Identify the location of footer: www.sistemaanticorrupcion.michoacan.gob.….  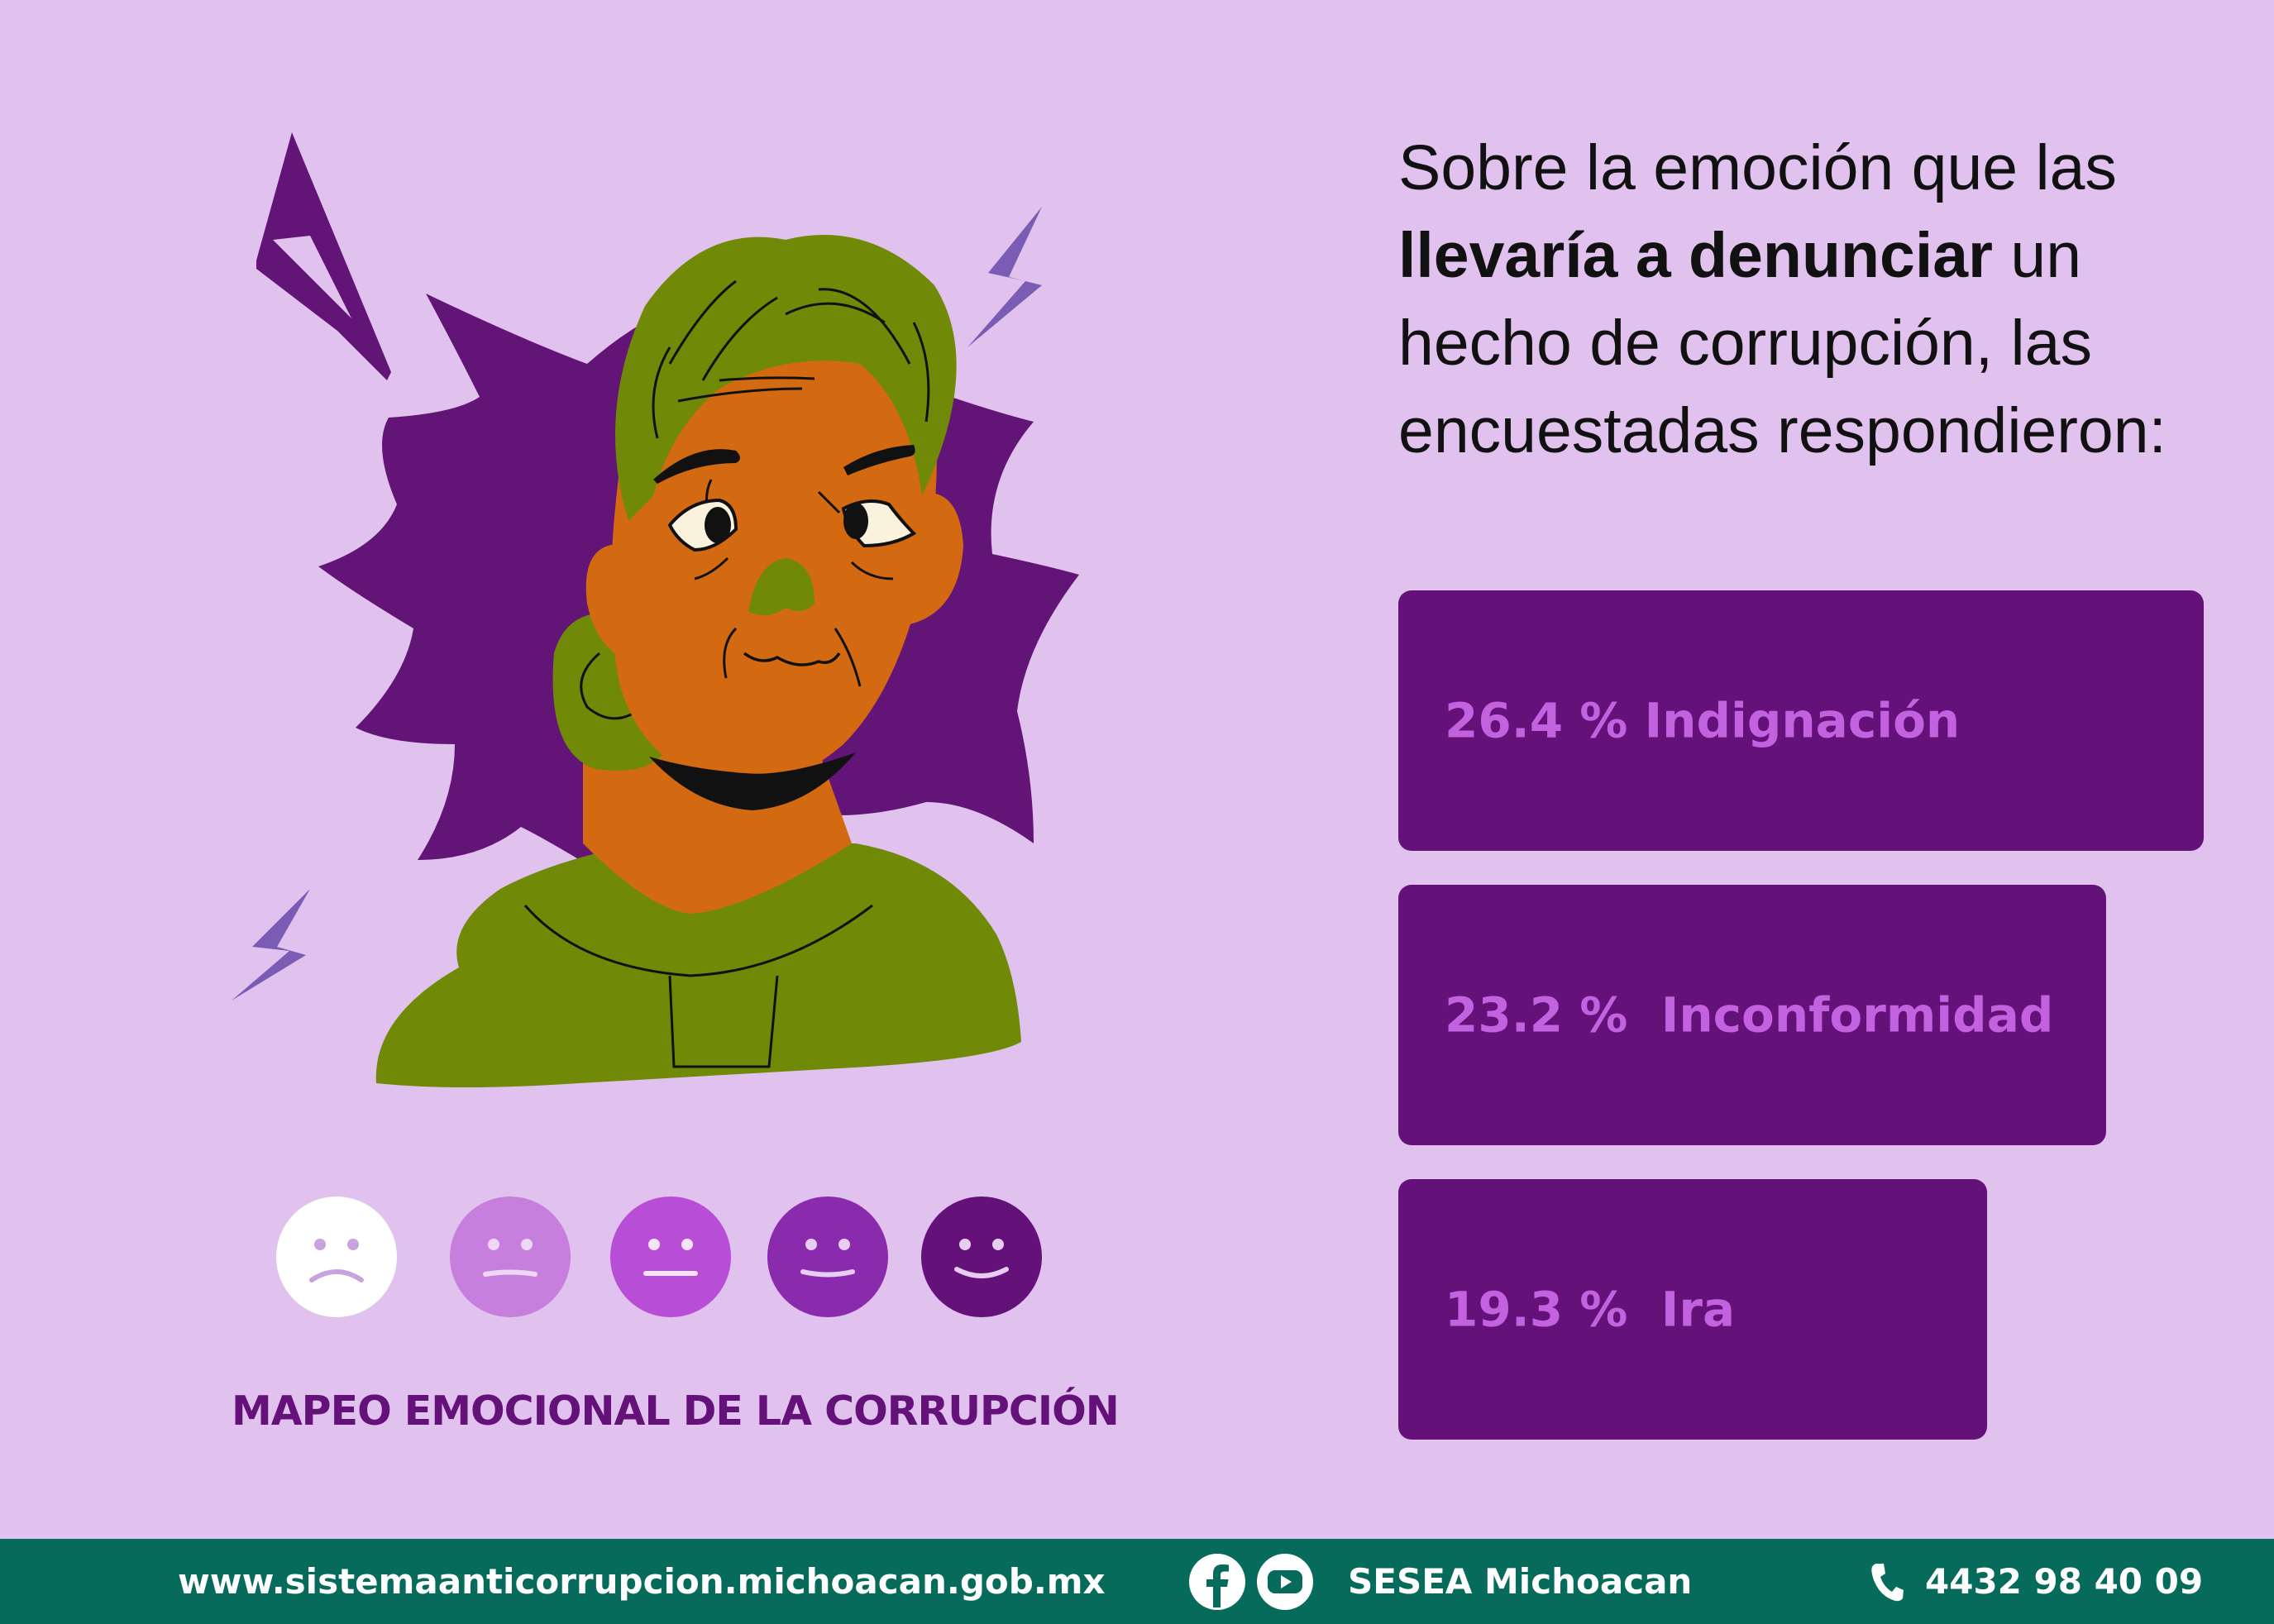
(1137, 1582).